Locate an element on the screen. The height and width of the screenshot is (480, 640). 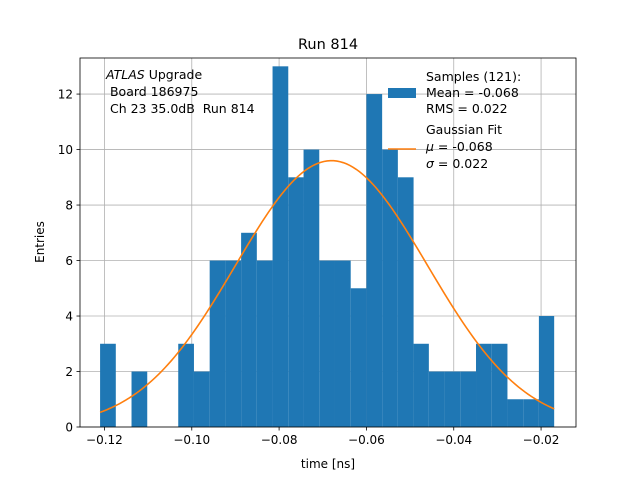
y-tick-label: 4 is located at coordinates (69, 317).